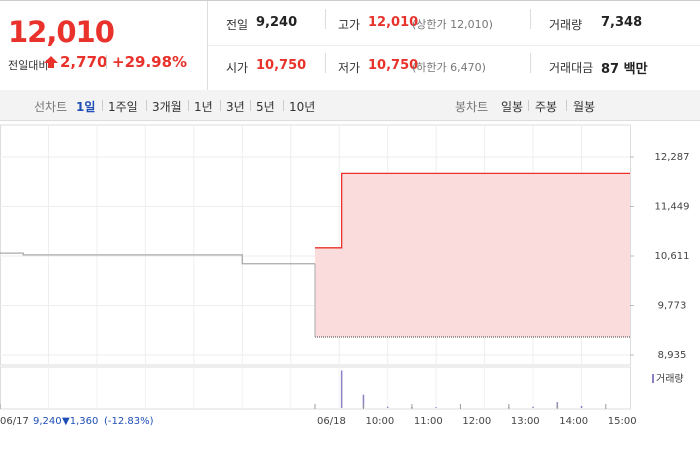 The height and width of the screenshot is (450, 700). Describe the element at coordinates (237, 68) in the screenshot. I see `info-label: 시가` at that location.